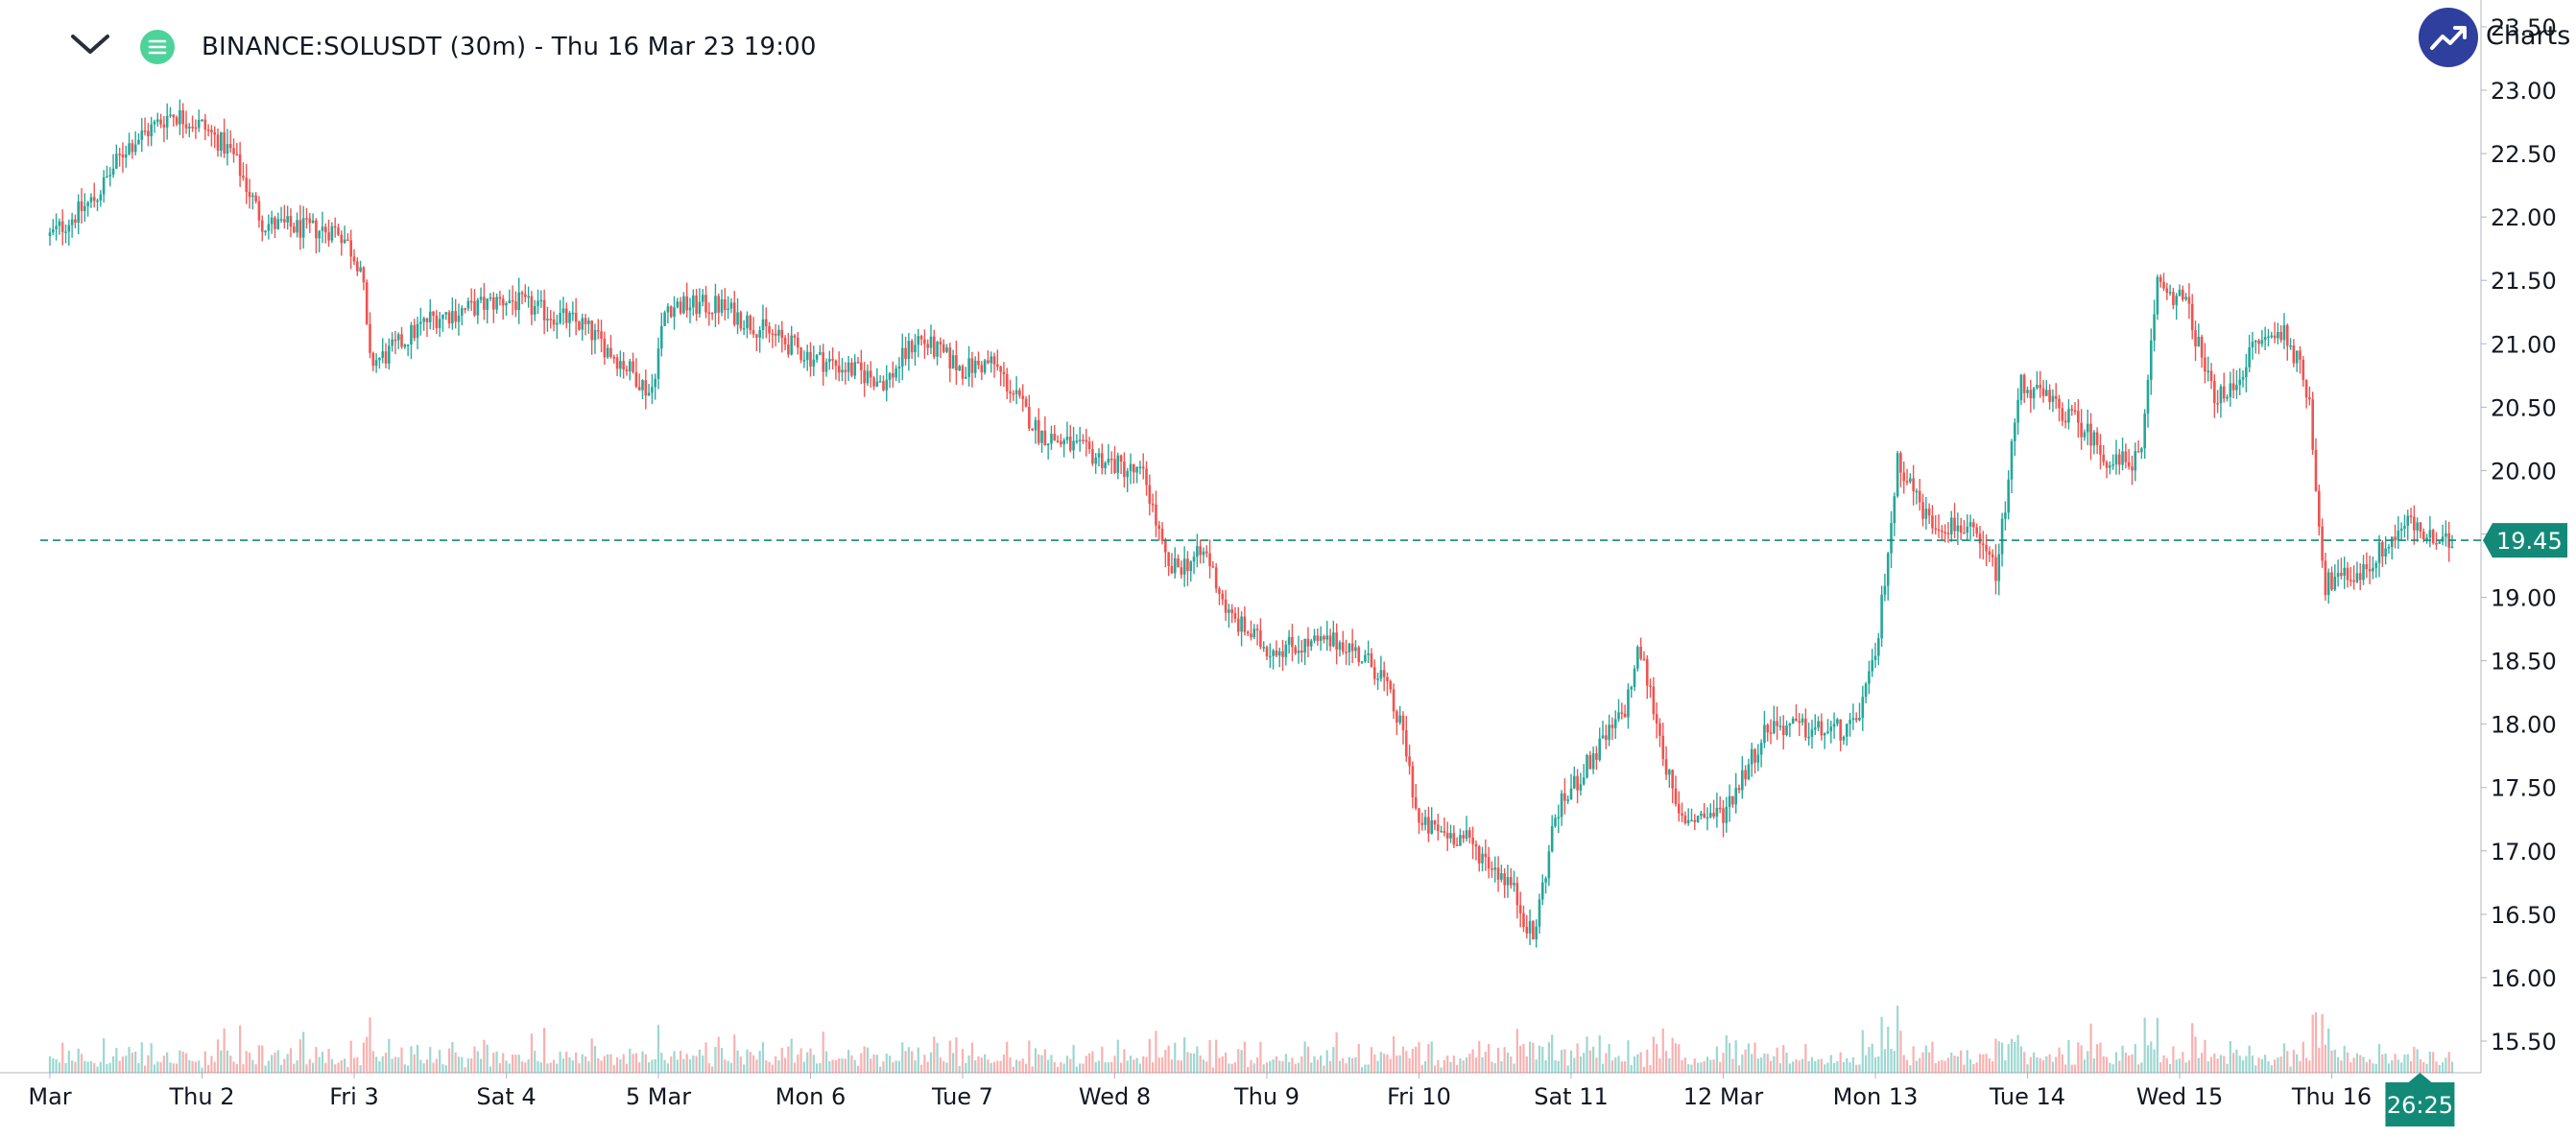 The image size is (2576, 1138). Describe the element at coordinates (2525, 540) in the screenshot. I see `last-price-badge` at that location.